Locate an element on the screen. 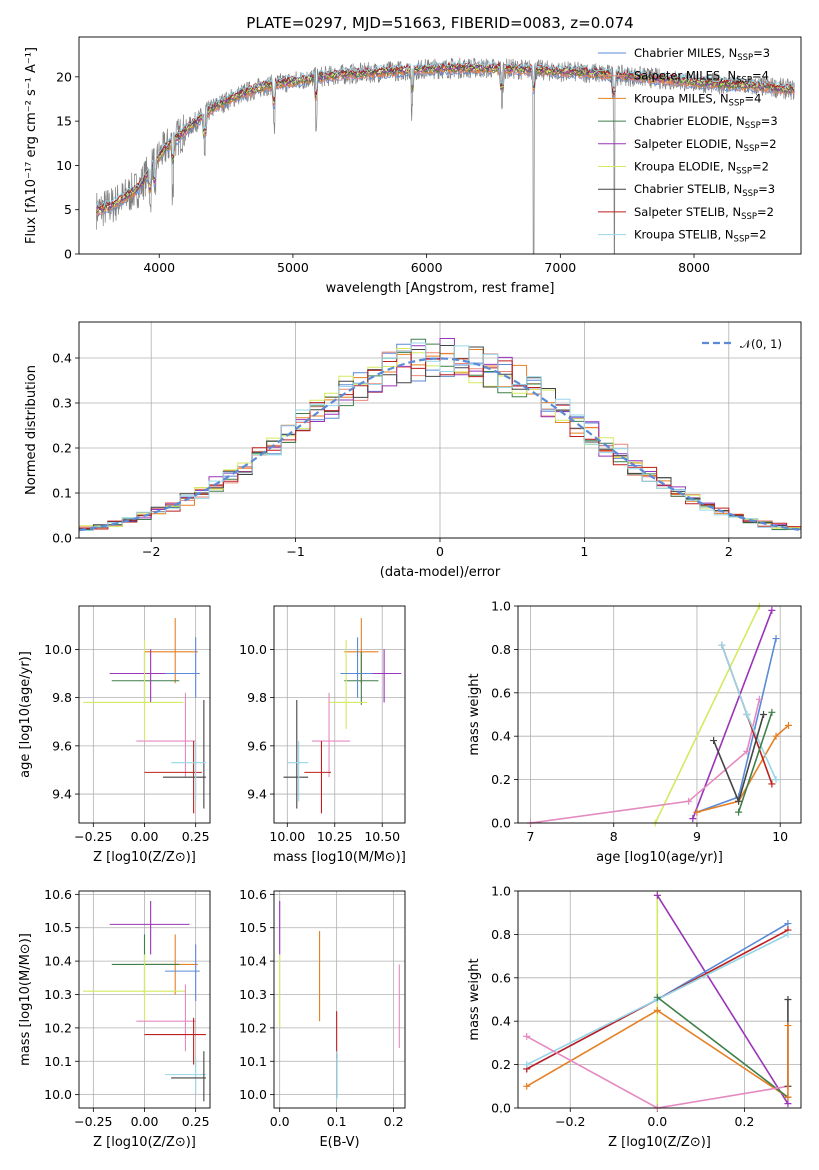 Image resolution: width=819 pixels, height=1170 pixels. model-line-kroupa-stelib is located at coordinates (445, 133).